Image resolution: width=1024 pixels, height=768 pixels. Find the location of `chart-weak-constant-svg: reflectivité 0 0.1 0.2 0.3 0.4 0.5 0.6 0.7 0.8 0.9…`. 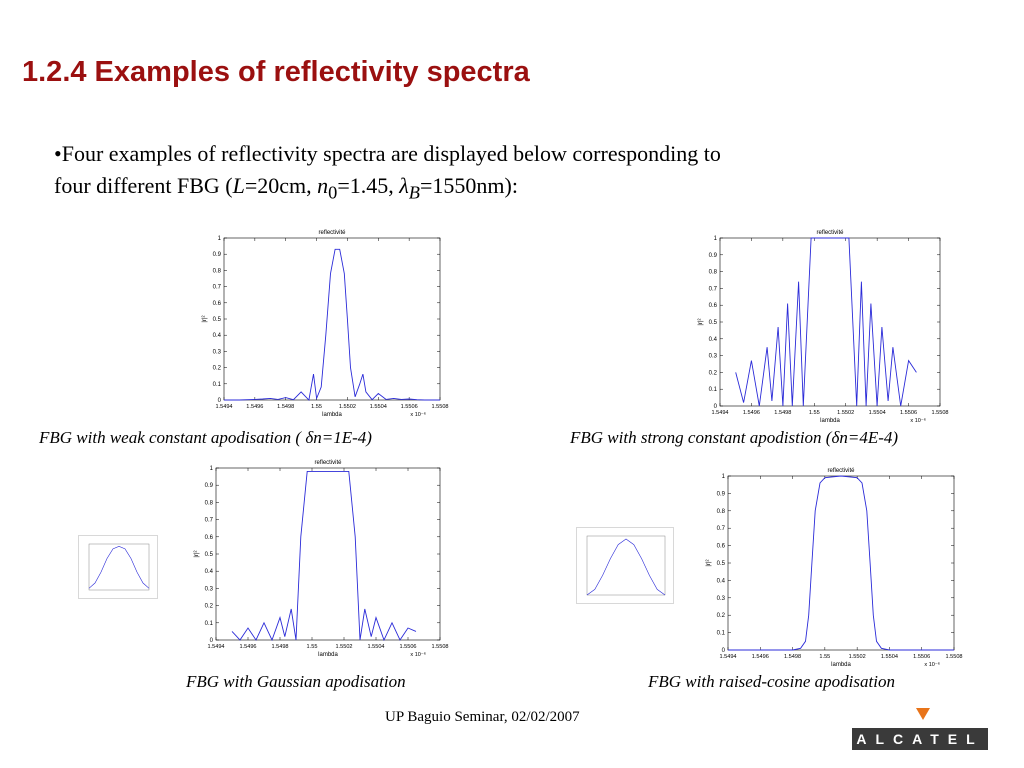

chart-weak-constant-svg: reflectivité 0 0.1 0.2 0.3 0.4 0.5 0.6 0.7 0.8 0.9… is located at coordinates (325, 324).